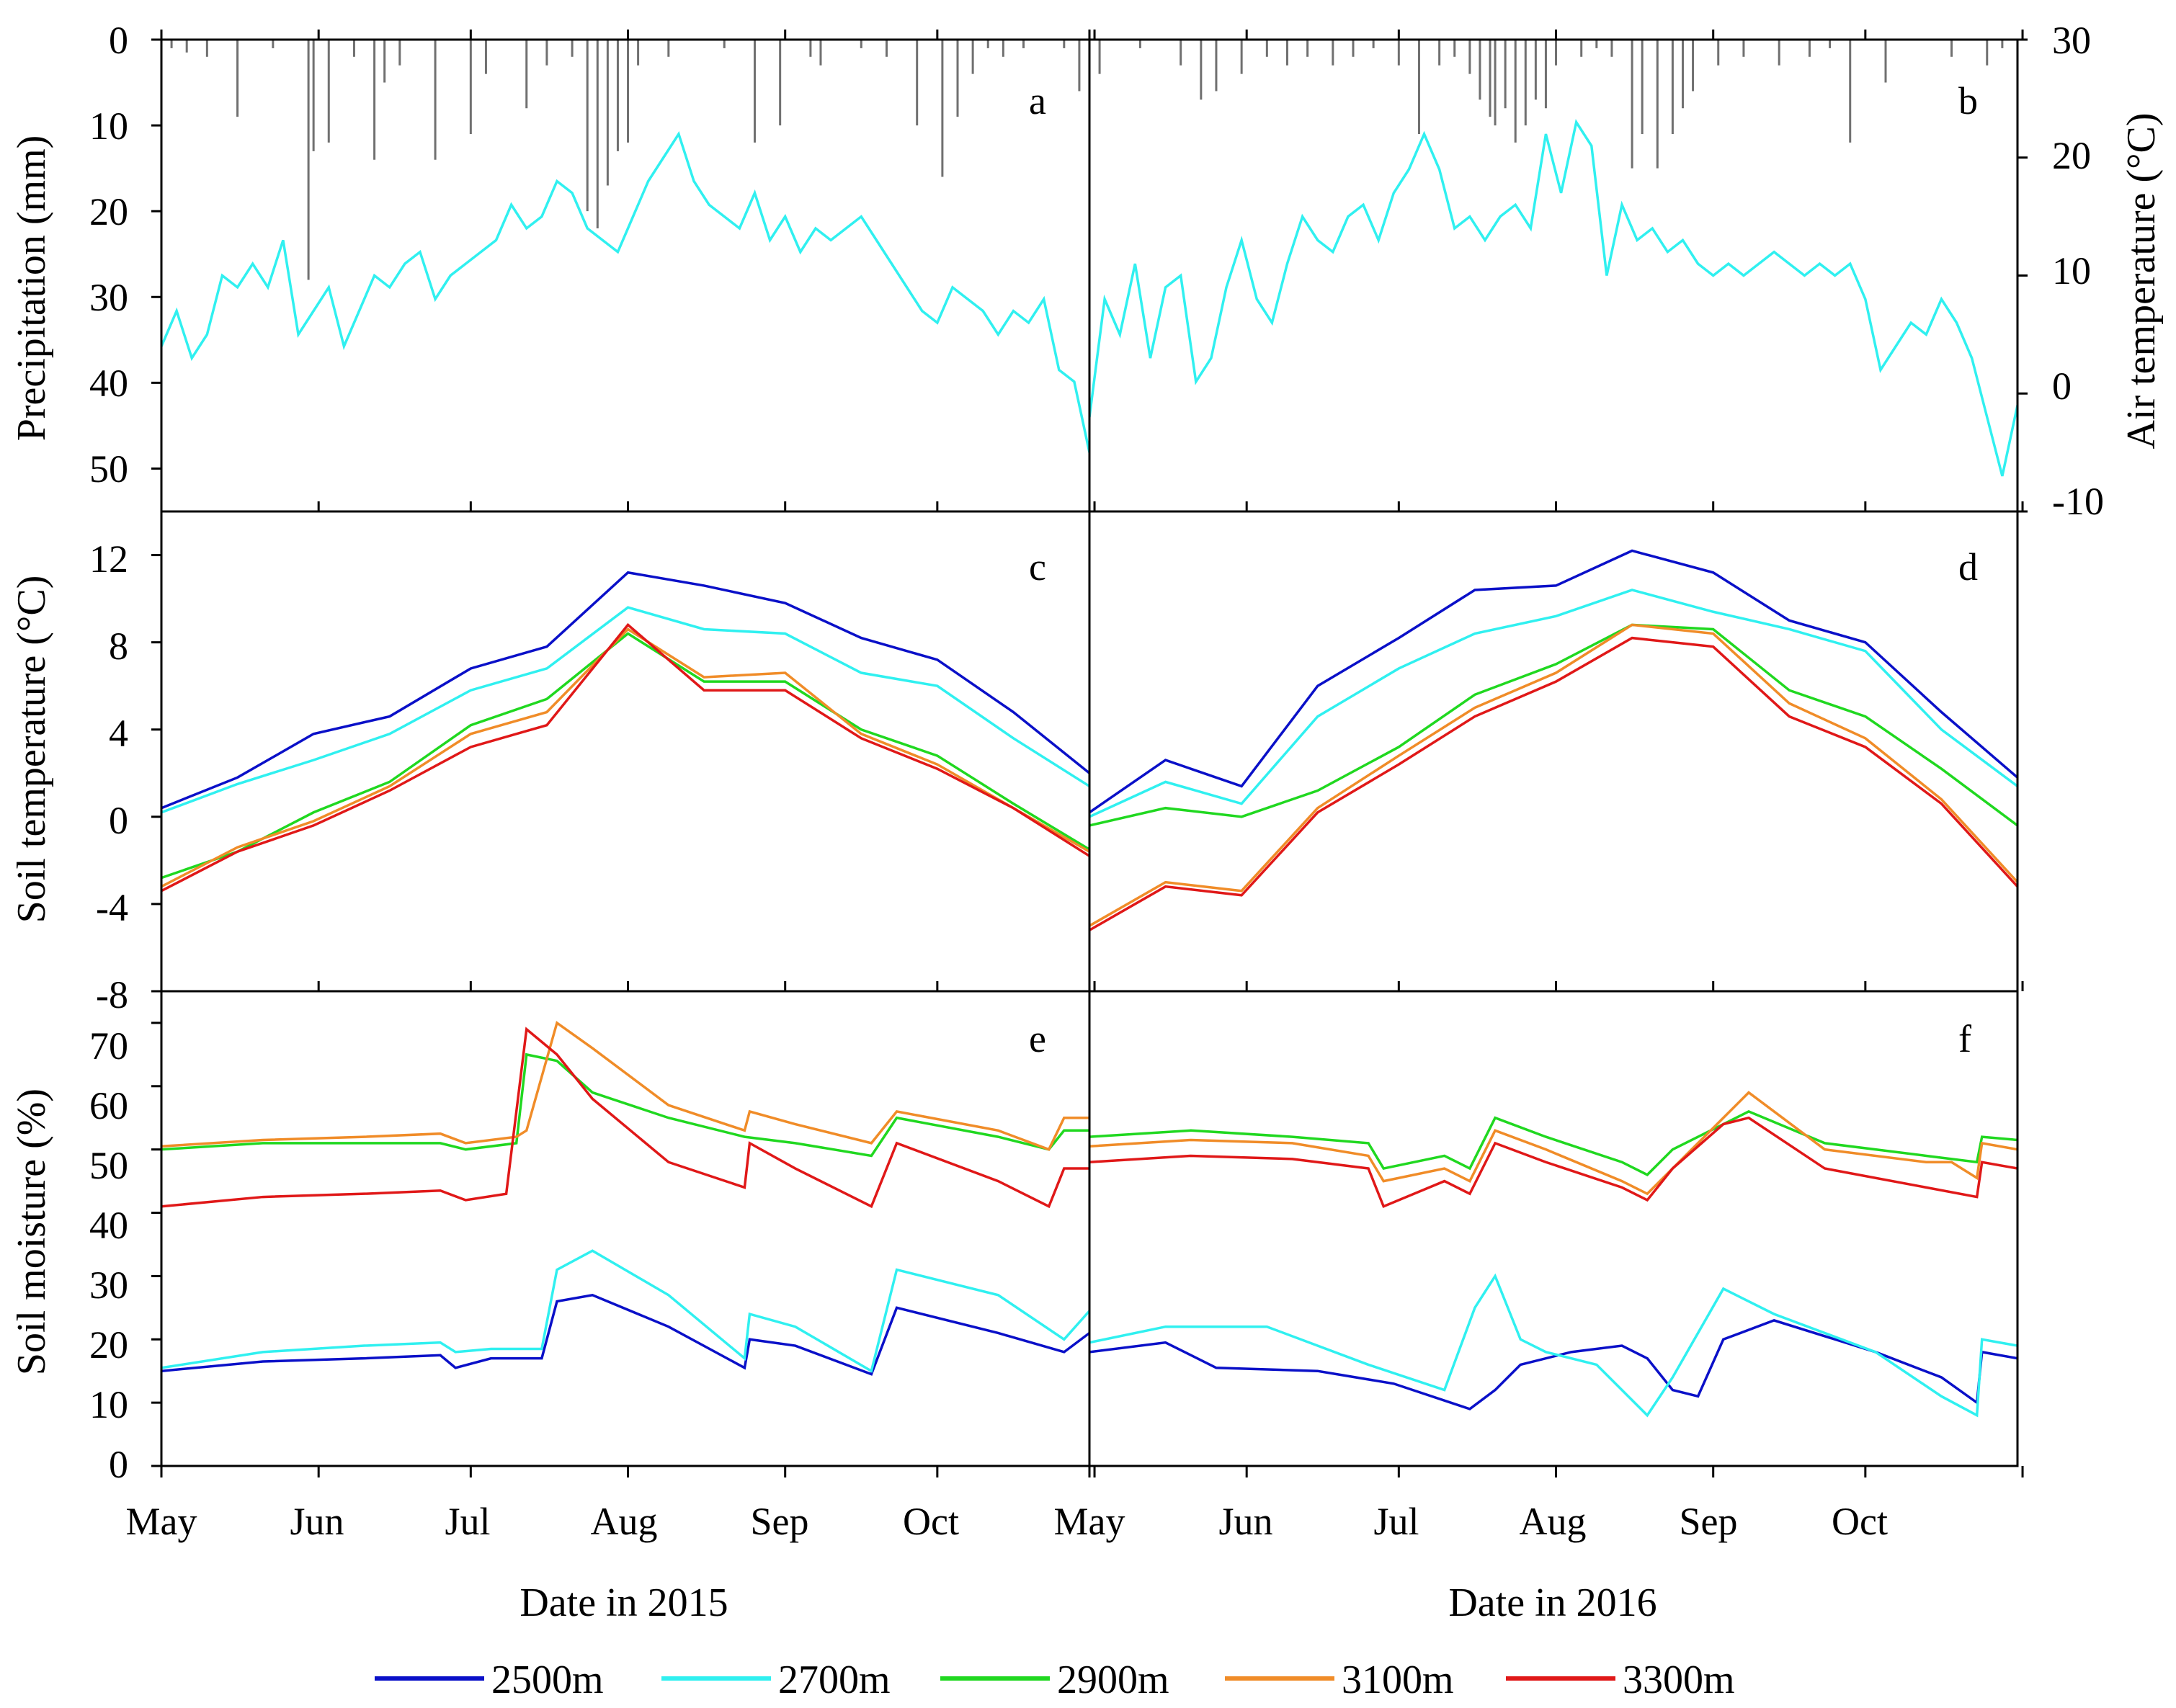 The height and width of the screenshot is (1708, 2176). Describe the element at coordinates (108, 383) in the screenshot. I see `tick-label-precip-40: 40` at that location.